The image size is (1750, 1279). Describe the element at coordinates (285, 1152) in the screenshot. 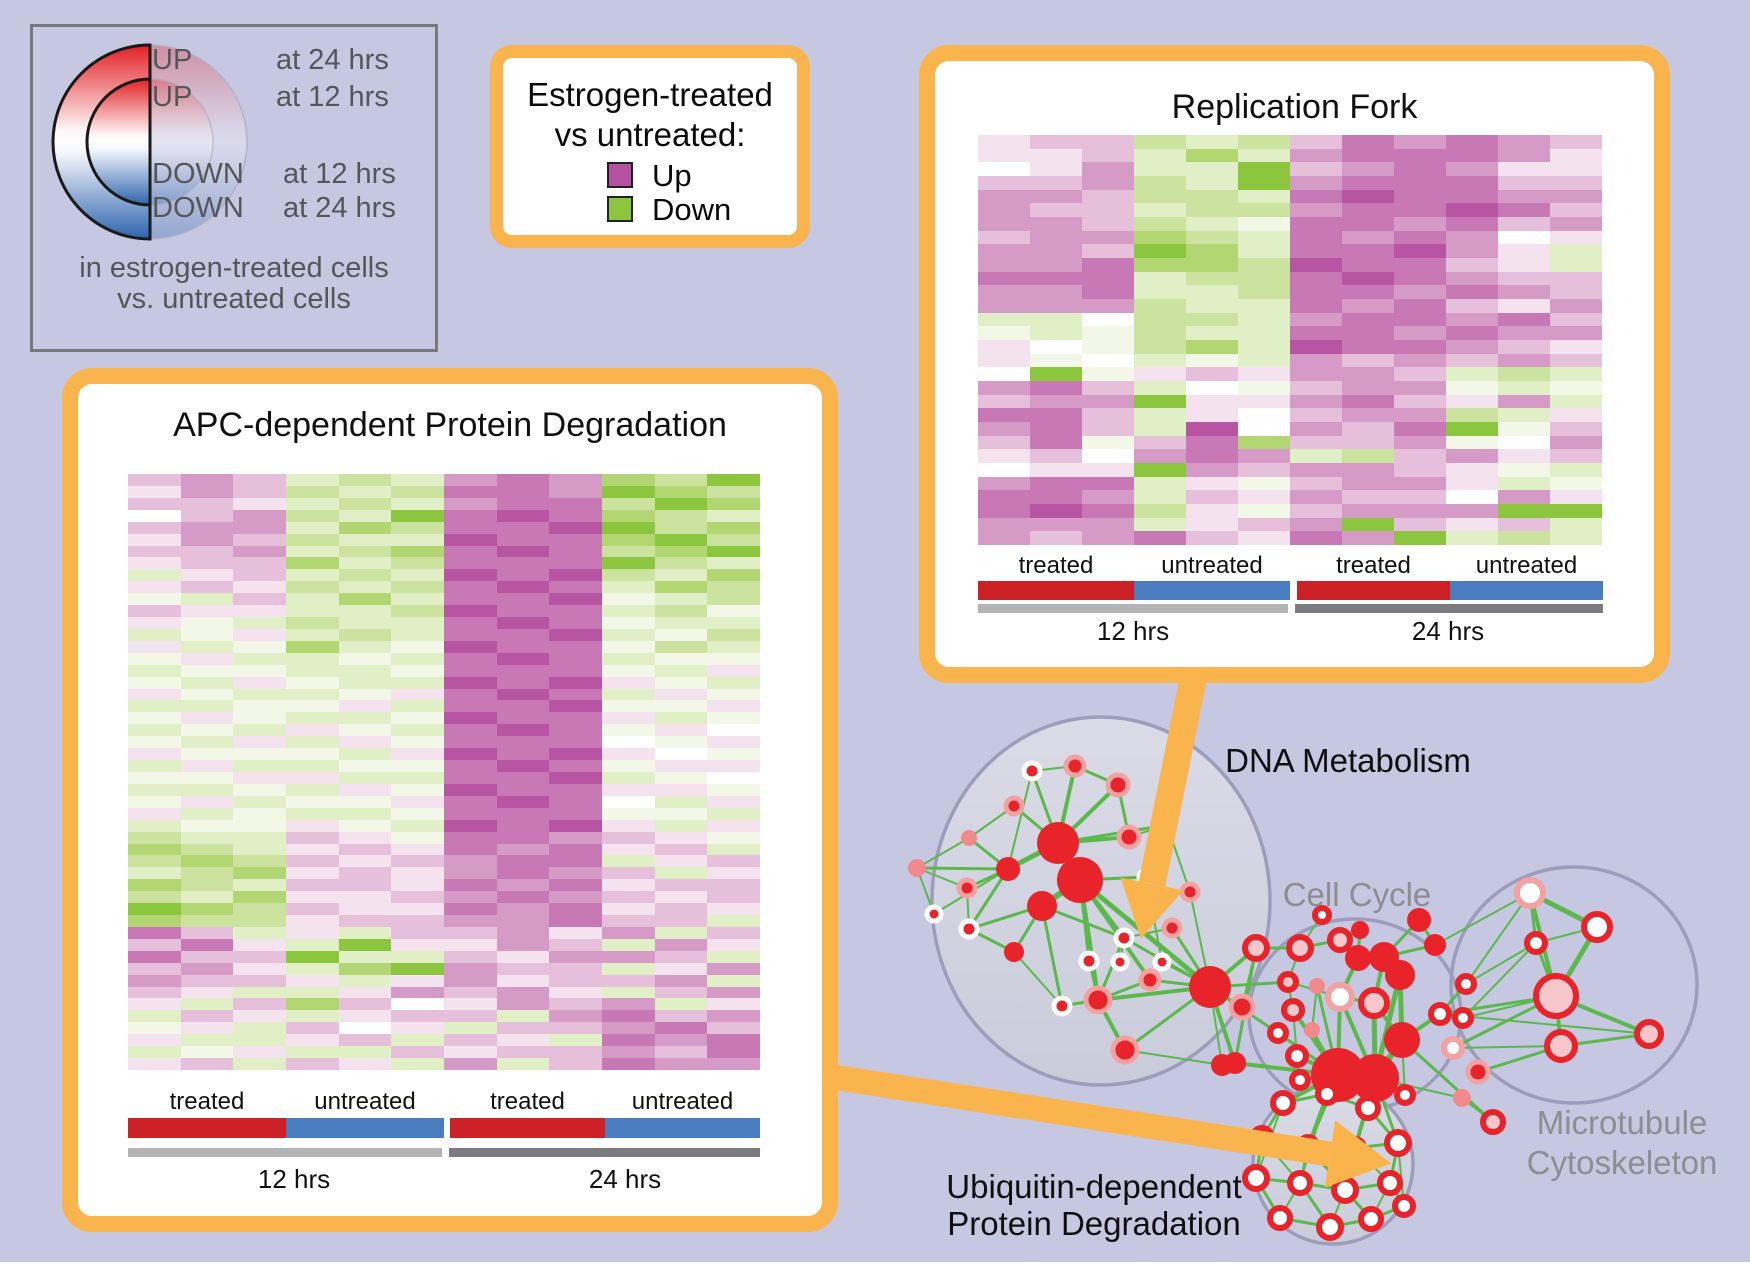

I see `apc-12hrs-bar` at that location.